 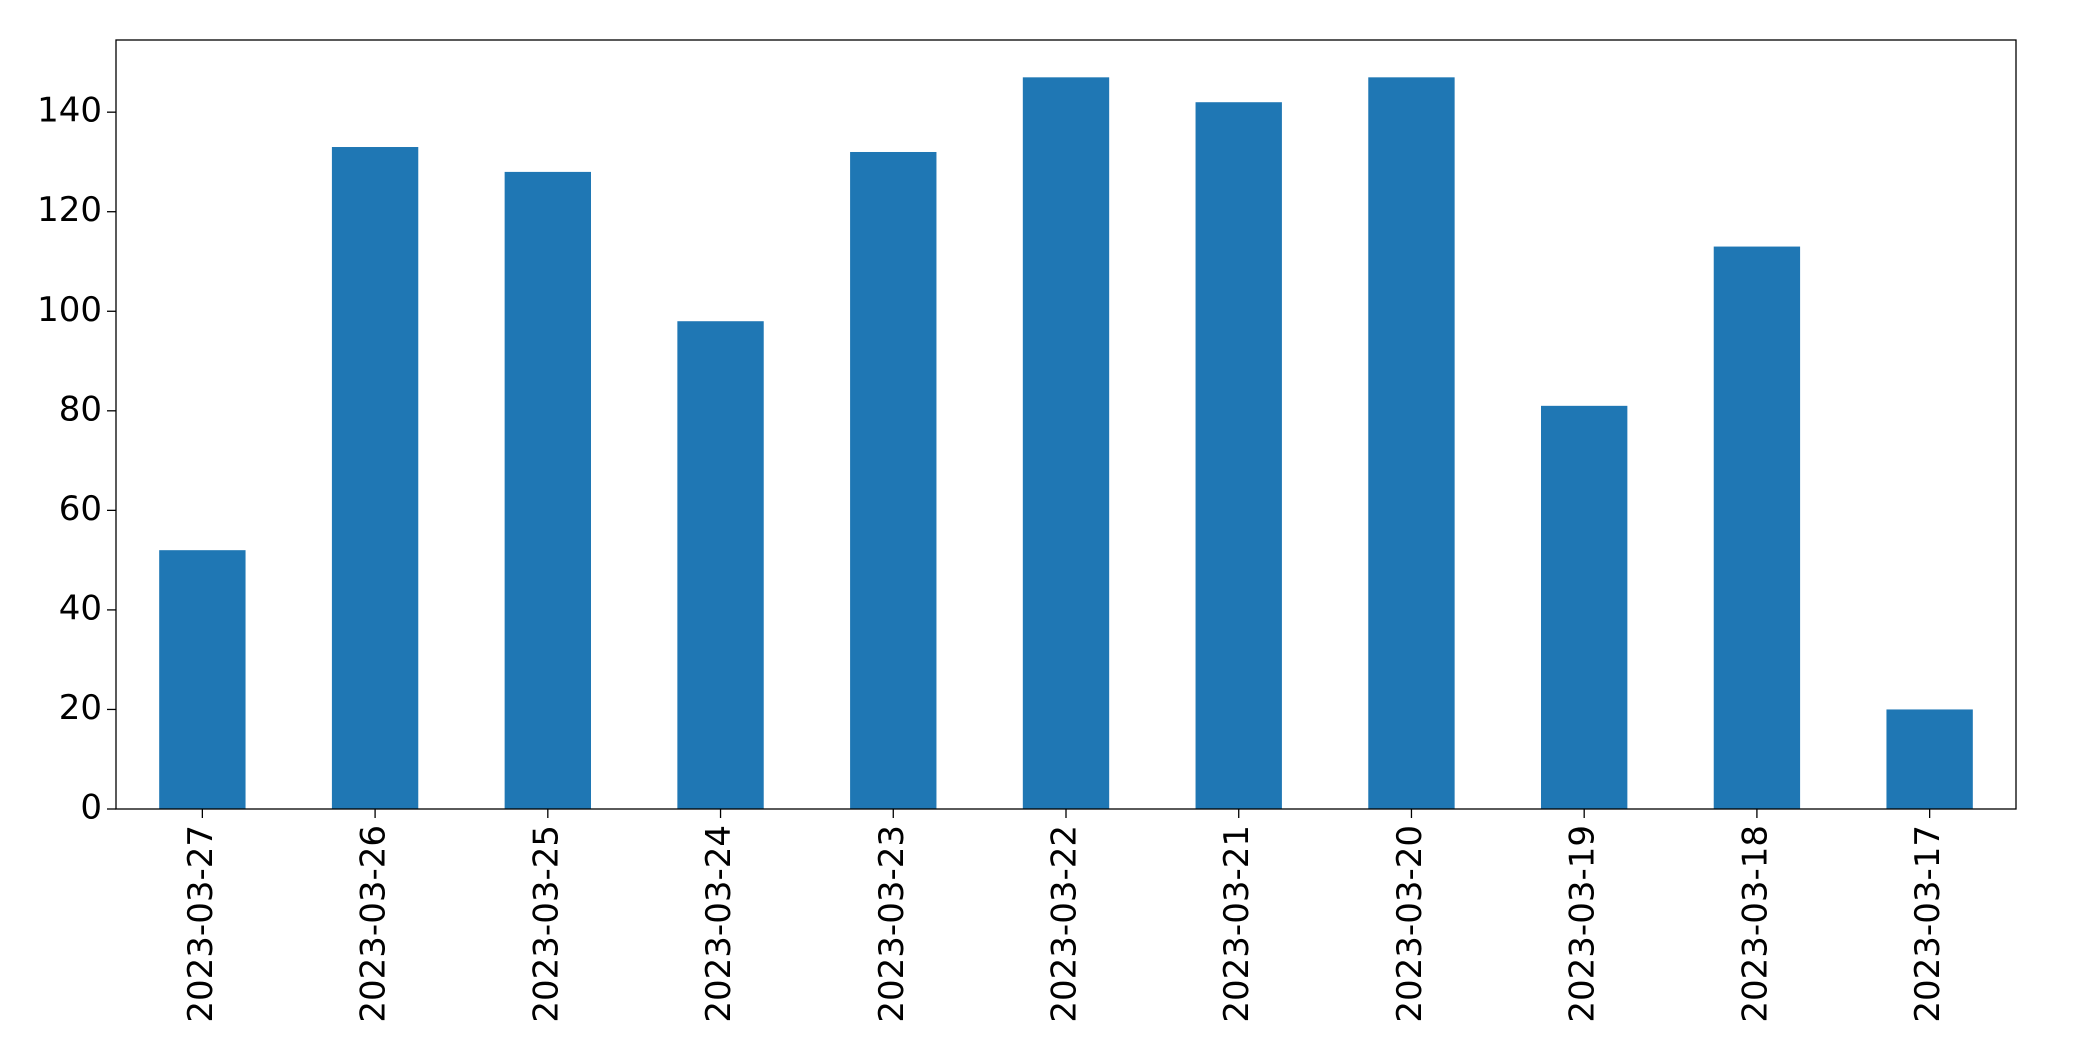 I want to click on x-tick-label: 2023-03-26, so click(x=374, y=924).